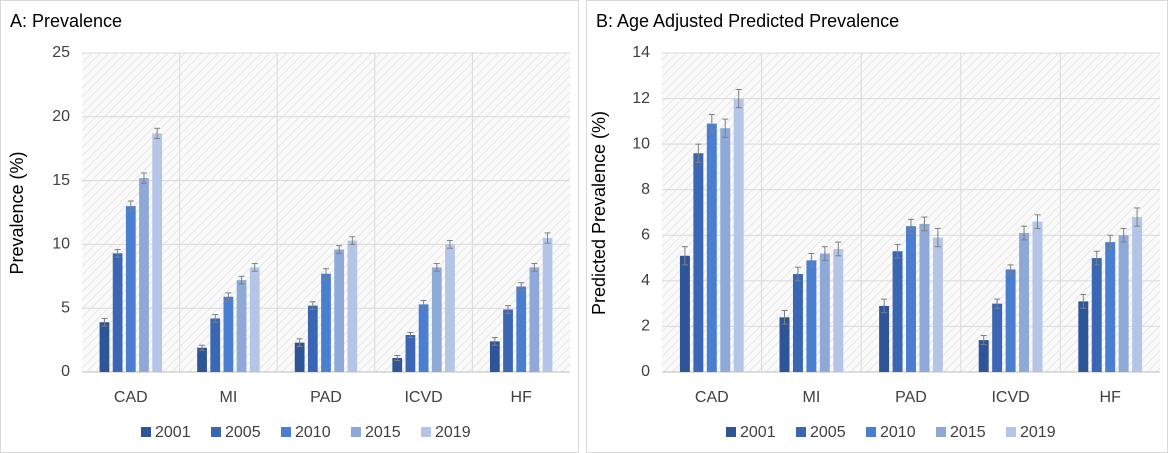 The width and height of the screenshot is (1168, 453). I want to click on x-tick-label: HF, so click(522, 397).